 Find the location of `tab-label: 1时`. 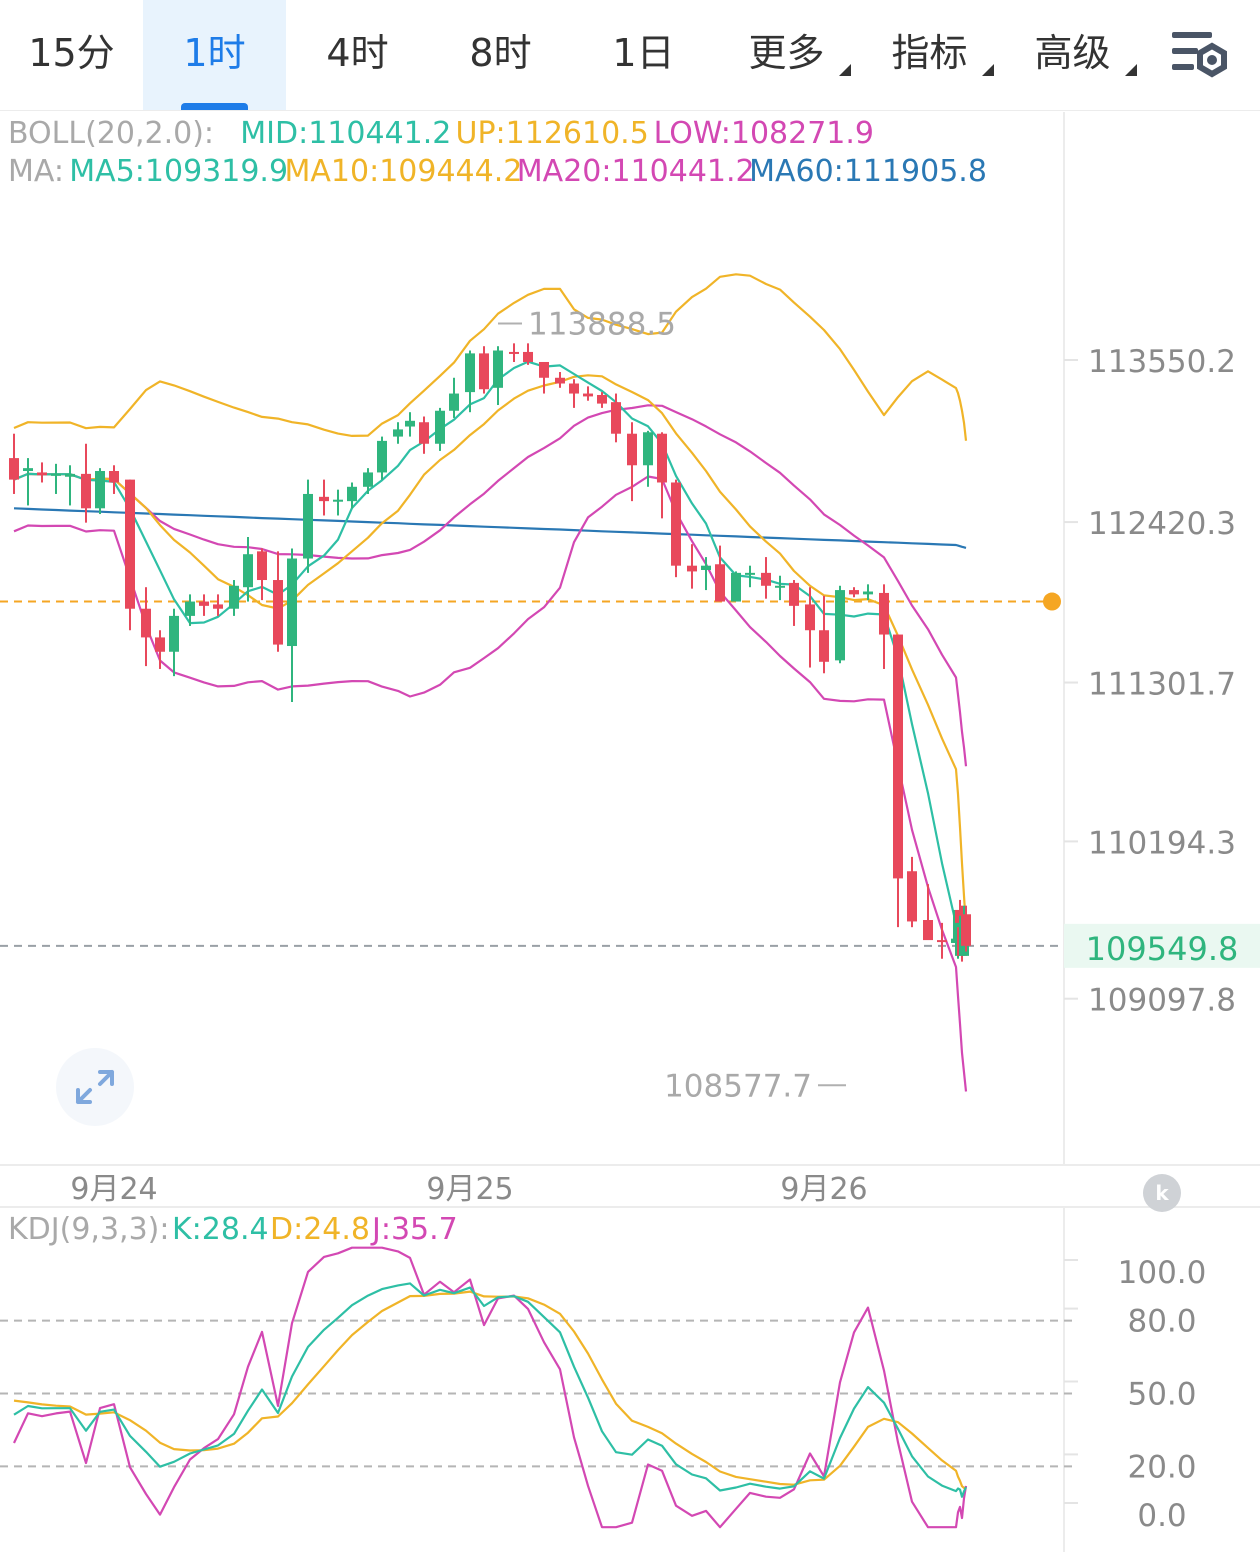

tab-label: 1时 is located at coordinates (214, 53).